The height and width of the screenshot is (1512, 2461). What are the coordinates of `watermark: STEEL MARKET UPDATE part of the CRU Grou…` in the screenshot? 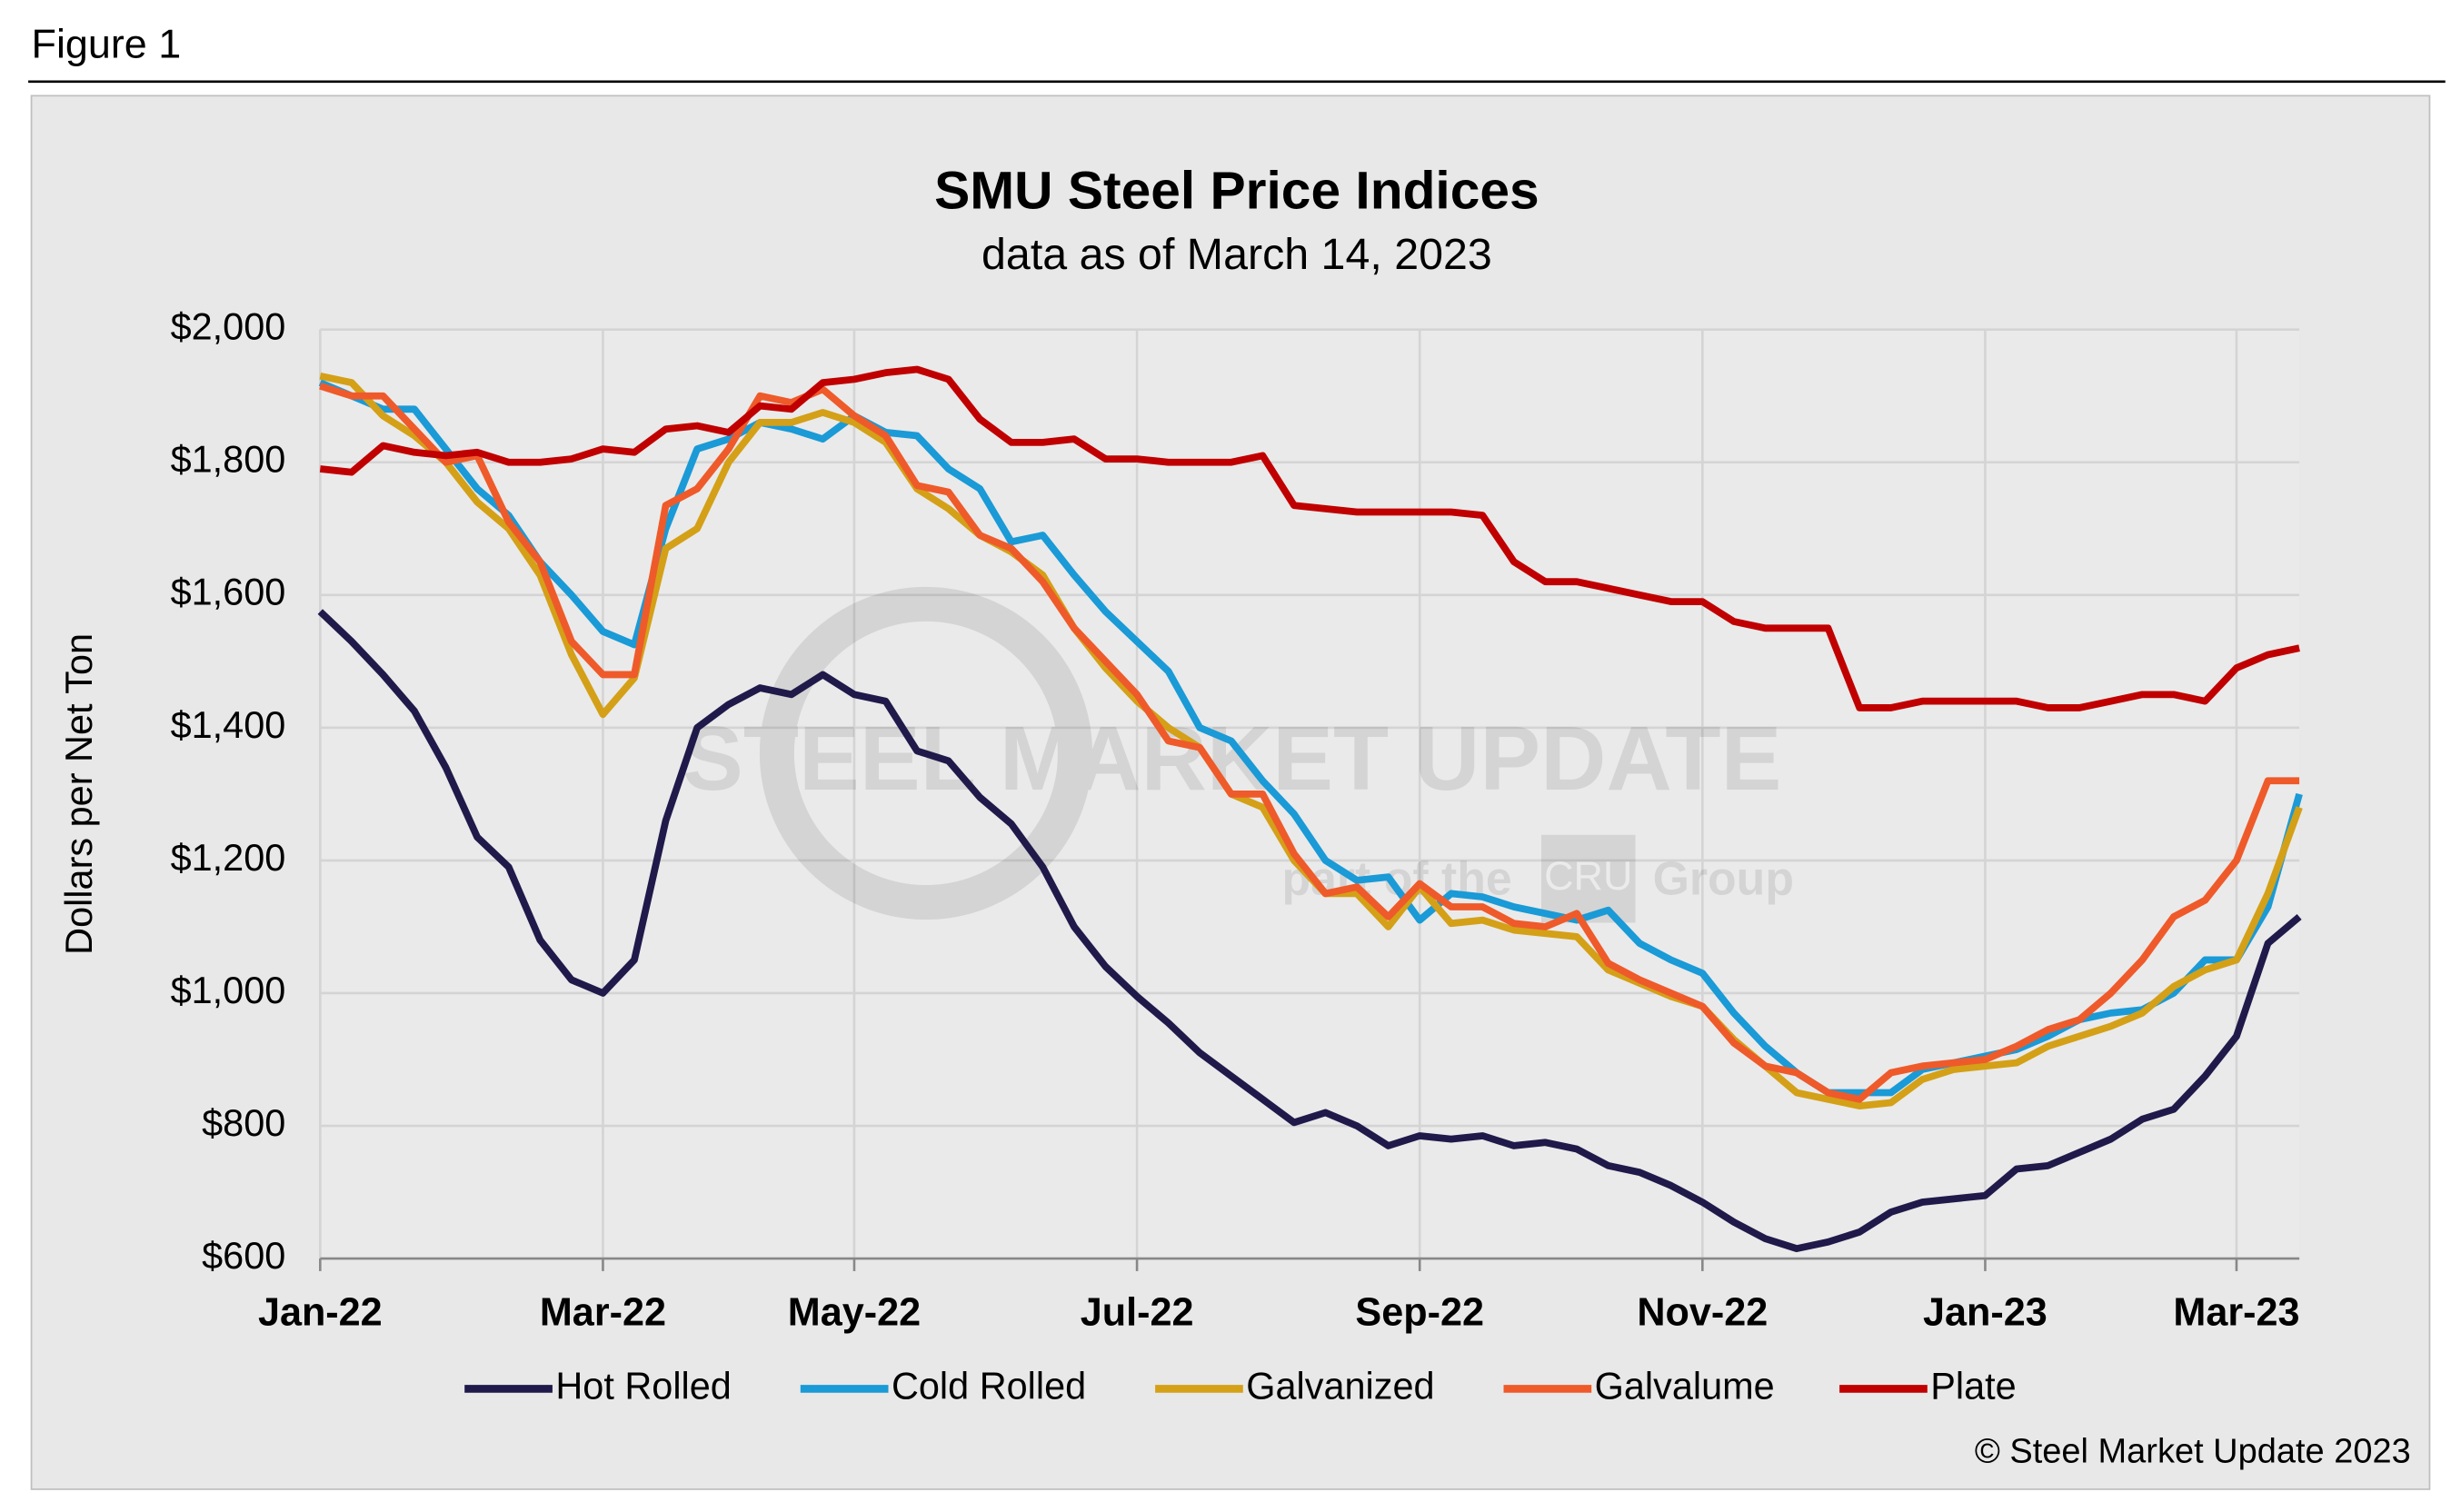 It's located at (1238, 754).